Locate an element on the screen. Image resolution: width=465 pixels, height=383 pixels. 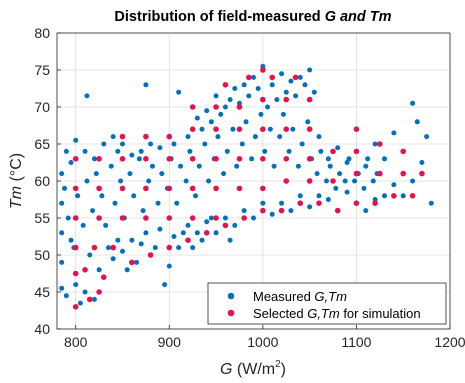
x-tick-label: 1100 is located at coordinates (356, 342).